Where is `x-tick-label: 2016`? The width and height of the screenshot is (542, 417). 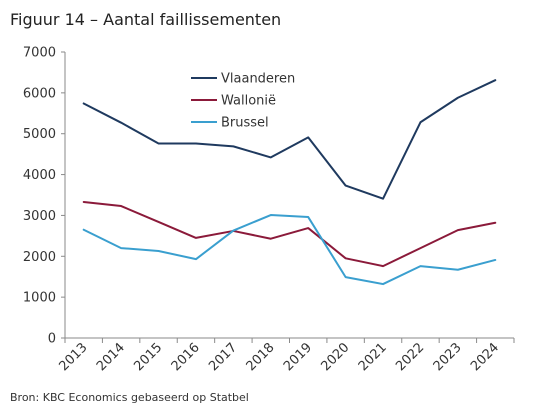 x-tick-label: 2016 is located at coordinates (186, 357).